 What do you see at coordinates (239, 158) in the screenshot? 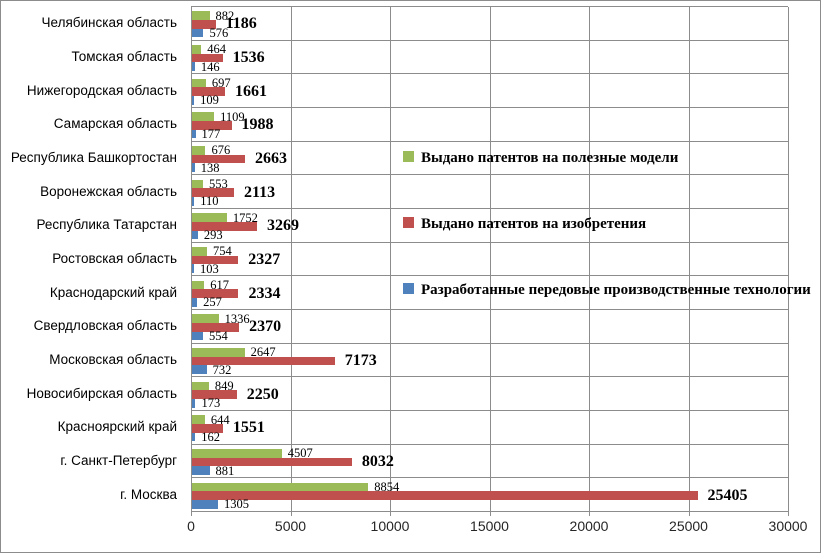
I see `bar: 2663` at bounding box center [239, 158].